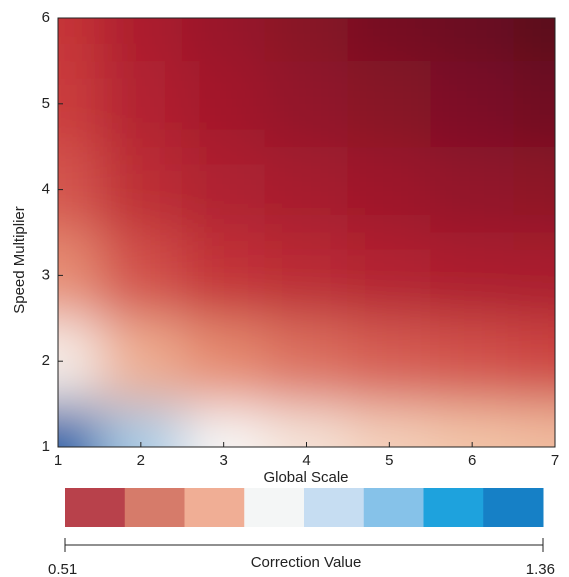 The height and width of the screenshot is (577, 569). I want to click on x-tick-label: 2, so click(141, 460).